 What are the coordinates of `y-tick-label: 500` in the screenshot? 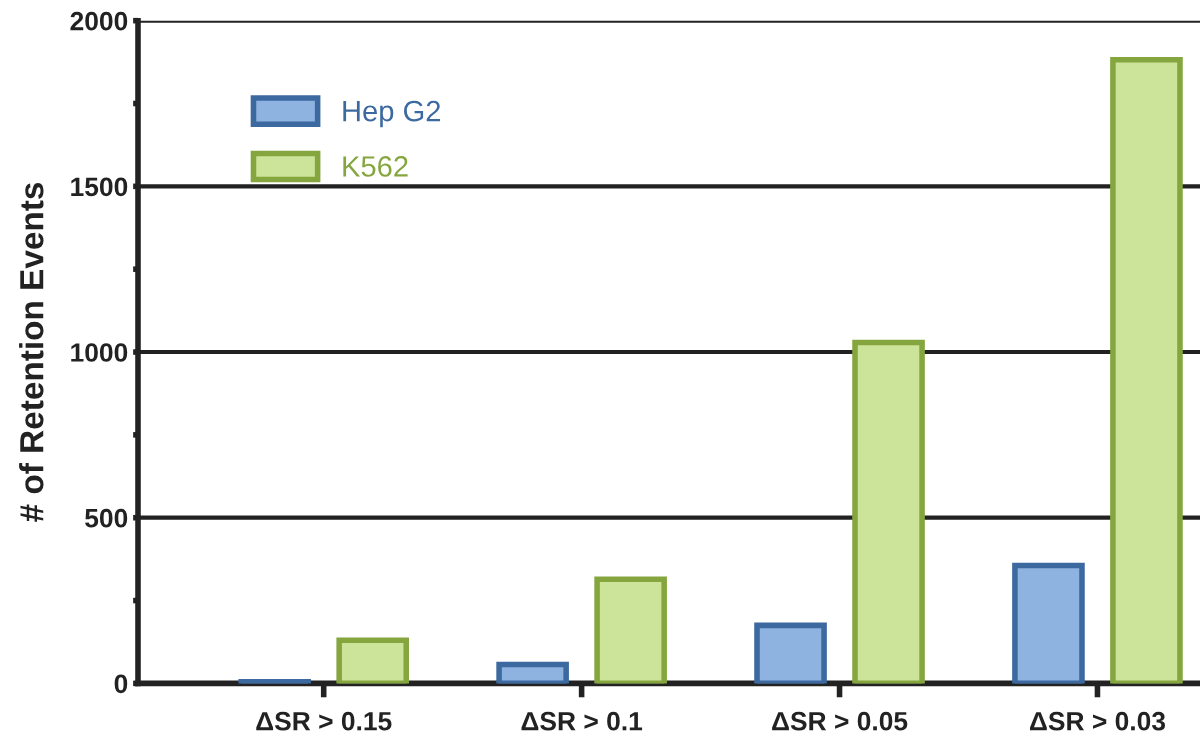 It's located at (106, 518).